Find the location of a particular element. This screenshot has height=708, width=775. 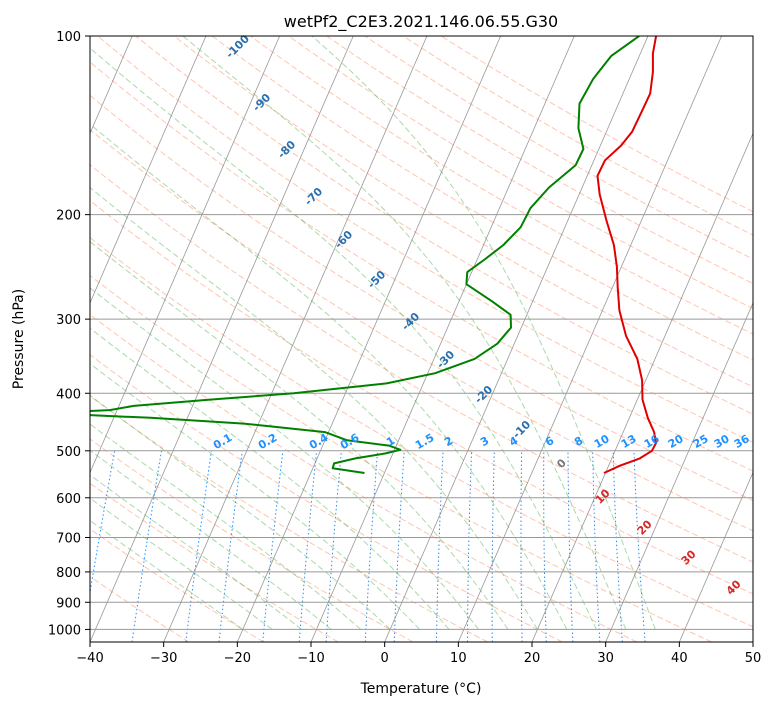

x-tick-label: 30 is located at coordinates (605, 658).